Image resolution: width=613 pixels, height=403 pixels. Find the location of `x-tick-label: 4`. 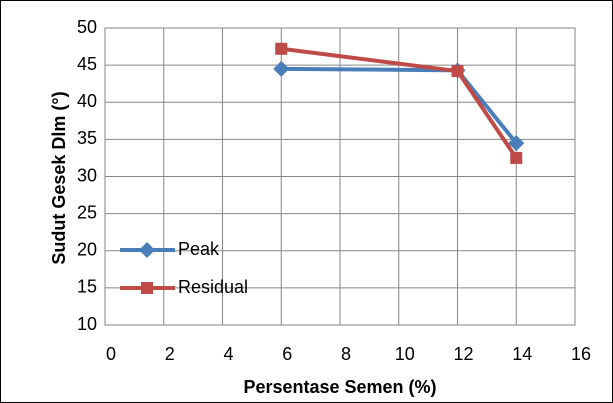

x-tick-label: 4 is located at coordinates (228, 354).